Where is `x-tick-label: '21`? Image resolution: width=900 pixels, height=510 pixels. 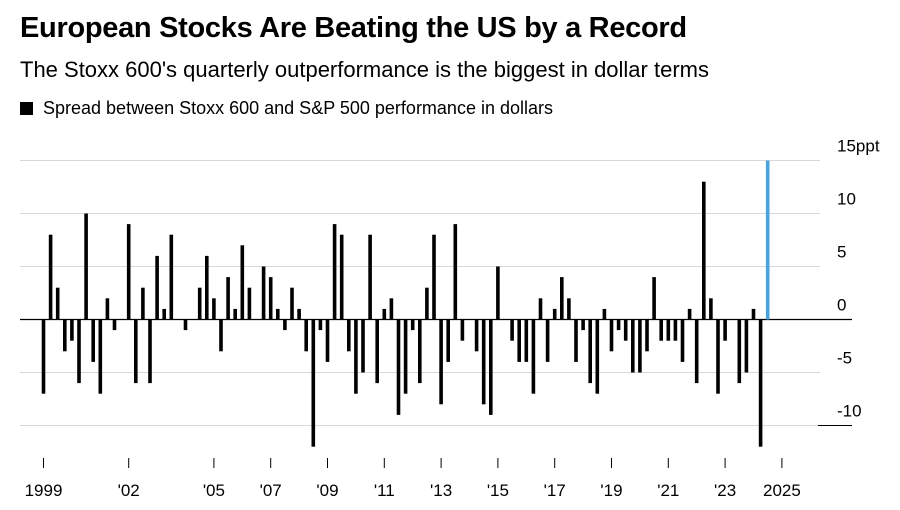 x-tick-label: '21 is located at coordinates (668, 490).